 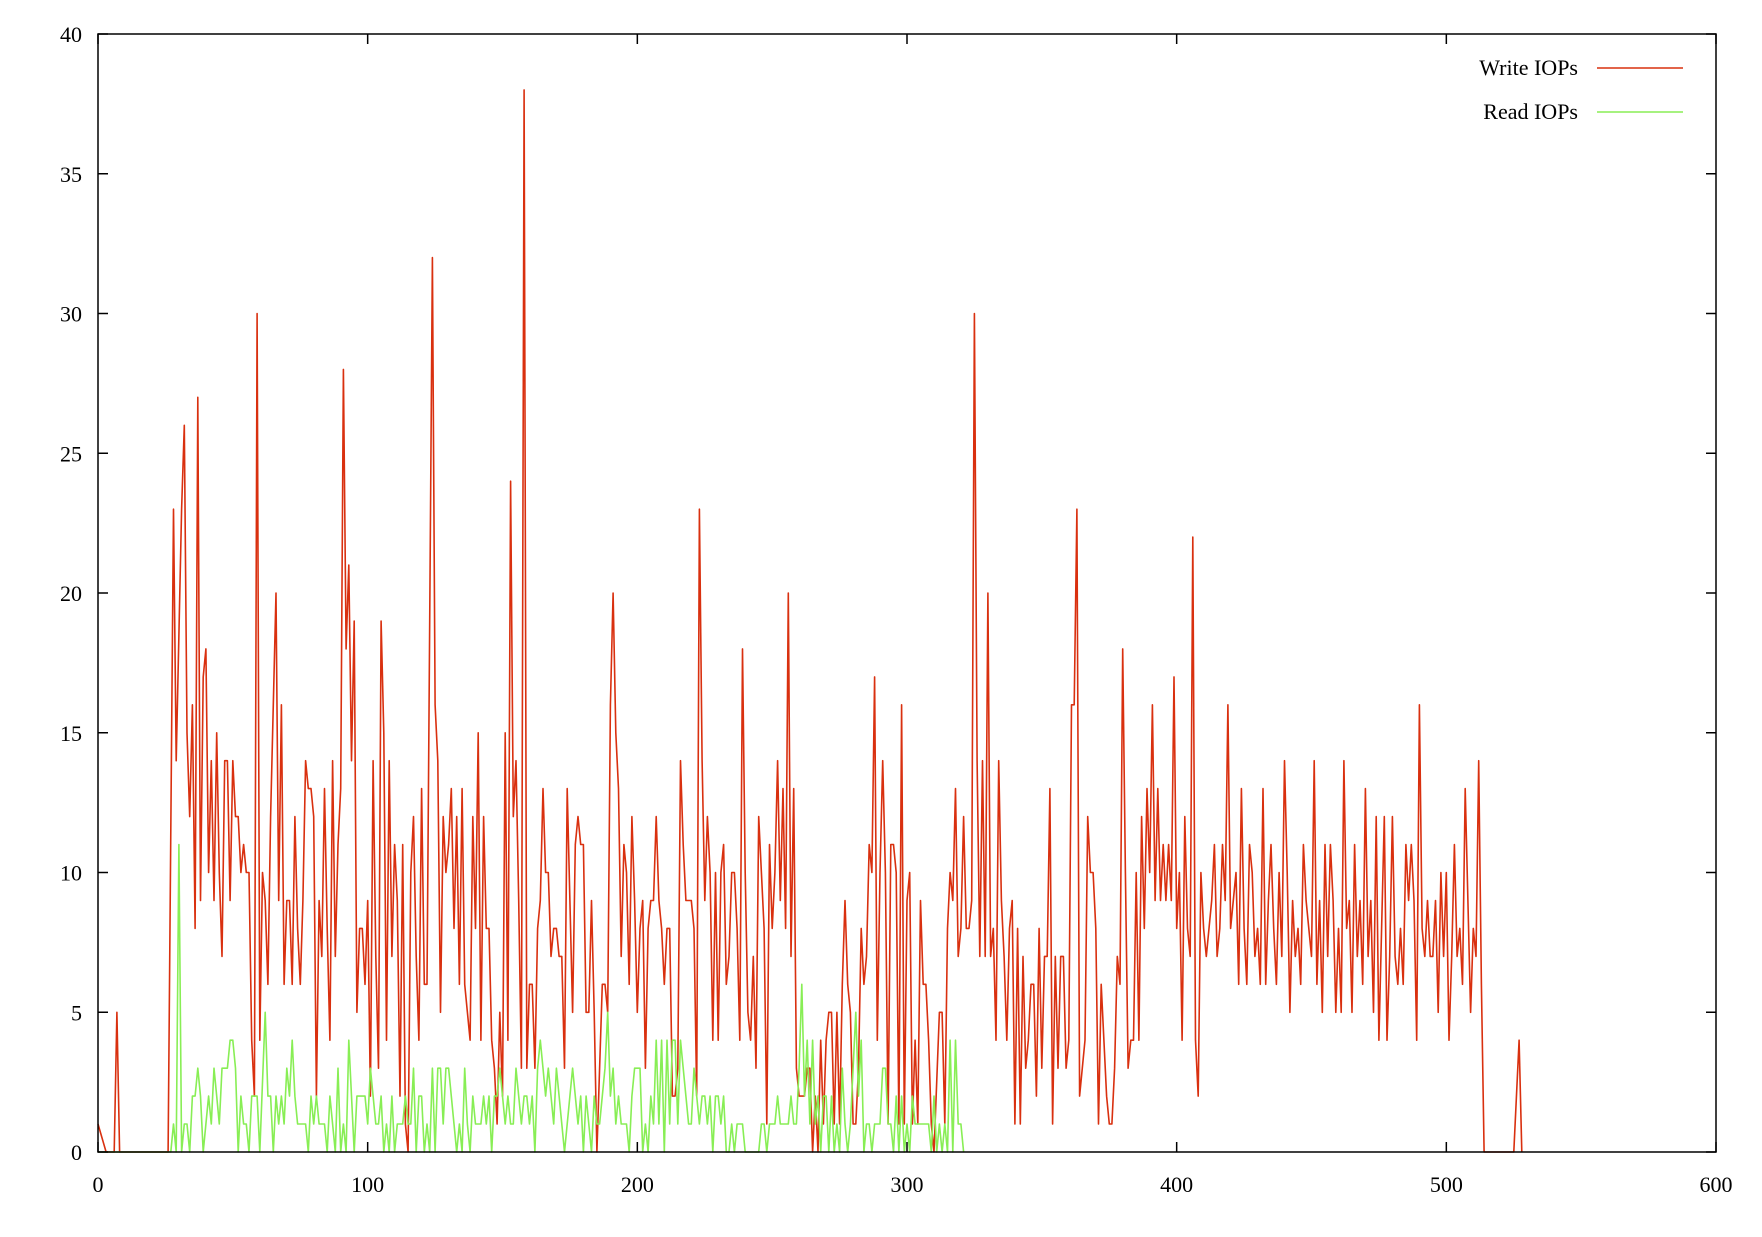 I want to click on y-tick-label: 0, so click(x=76, y=1152).